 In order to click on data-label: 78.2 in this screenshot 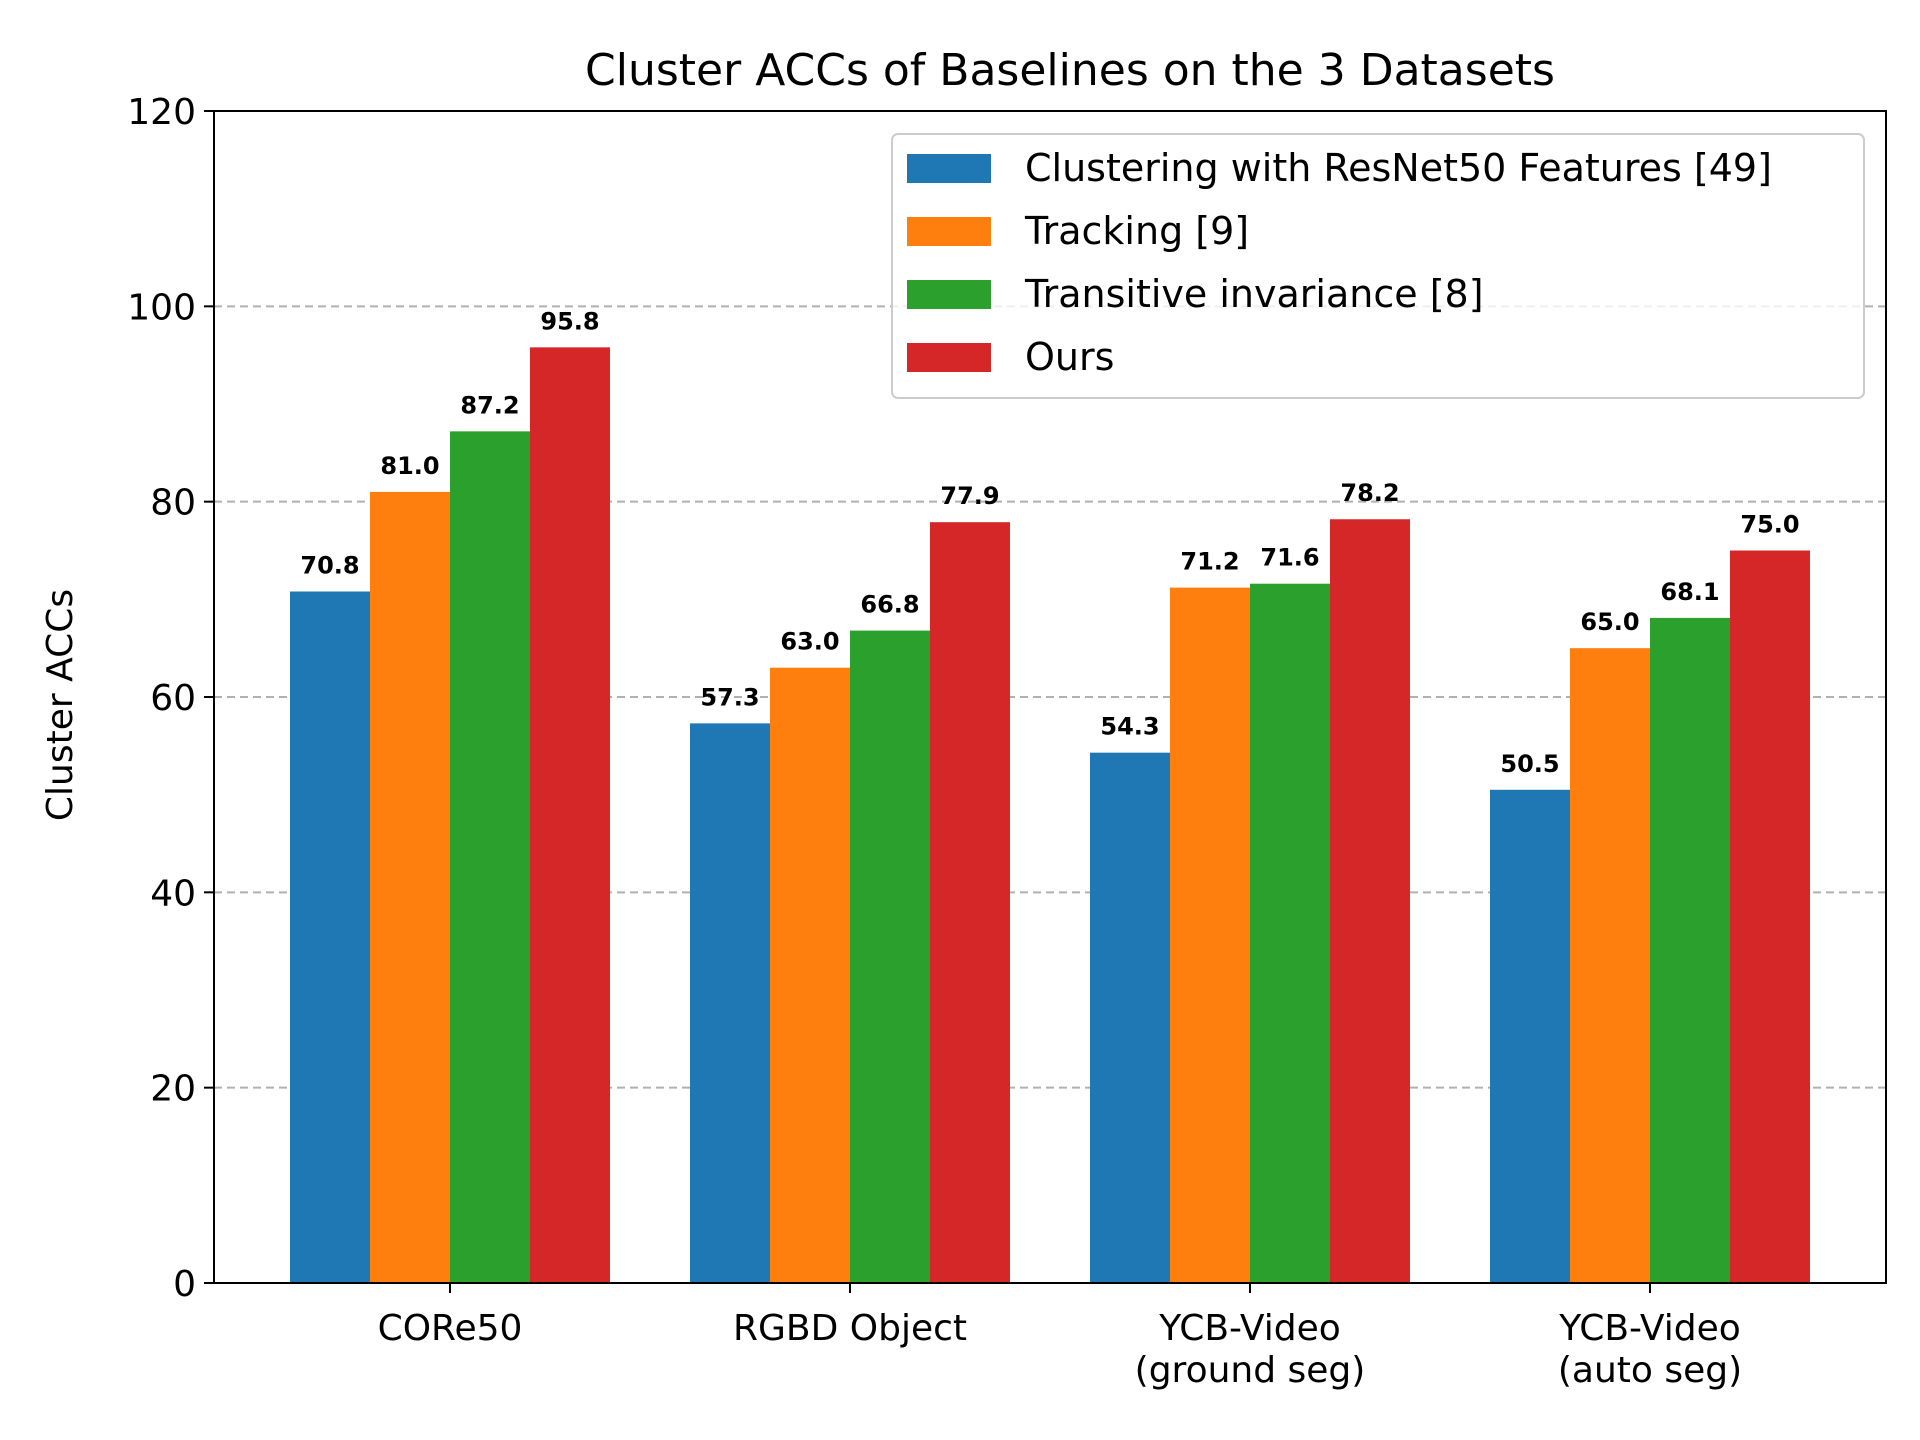, I will do `click(1369, 493)`.